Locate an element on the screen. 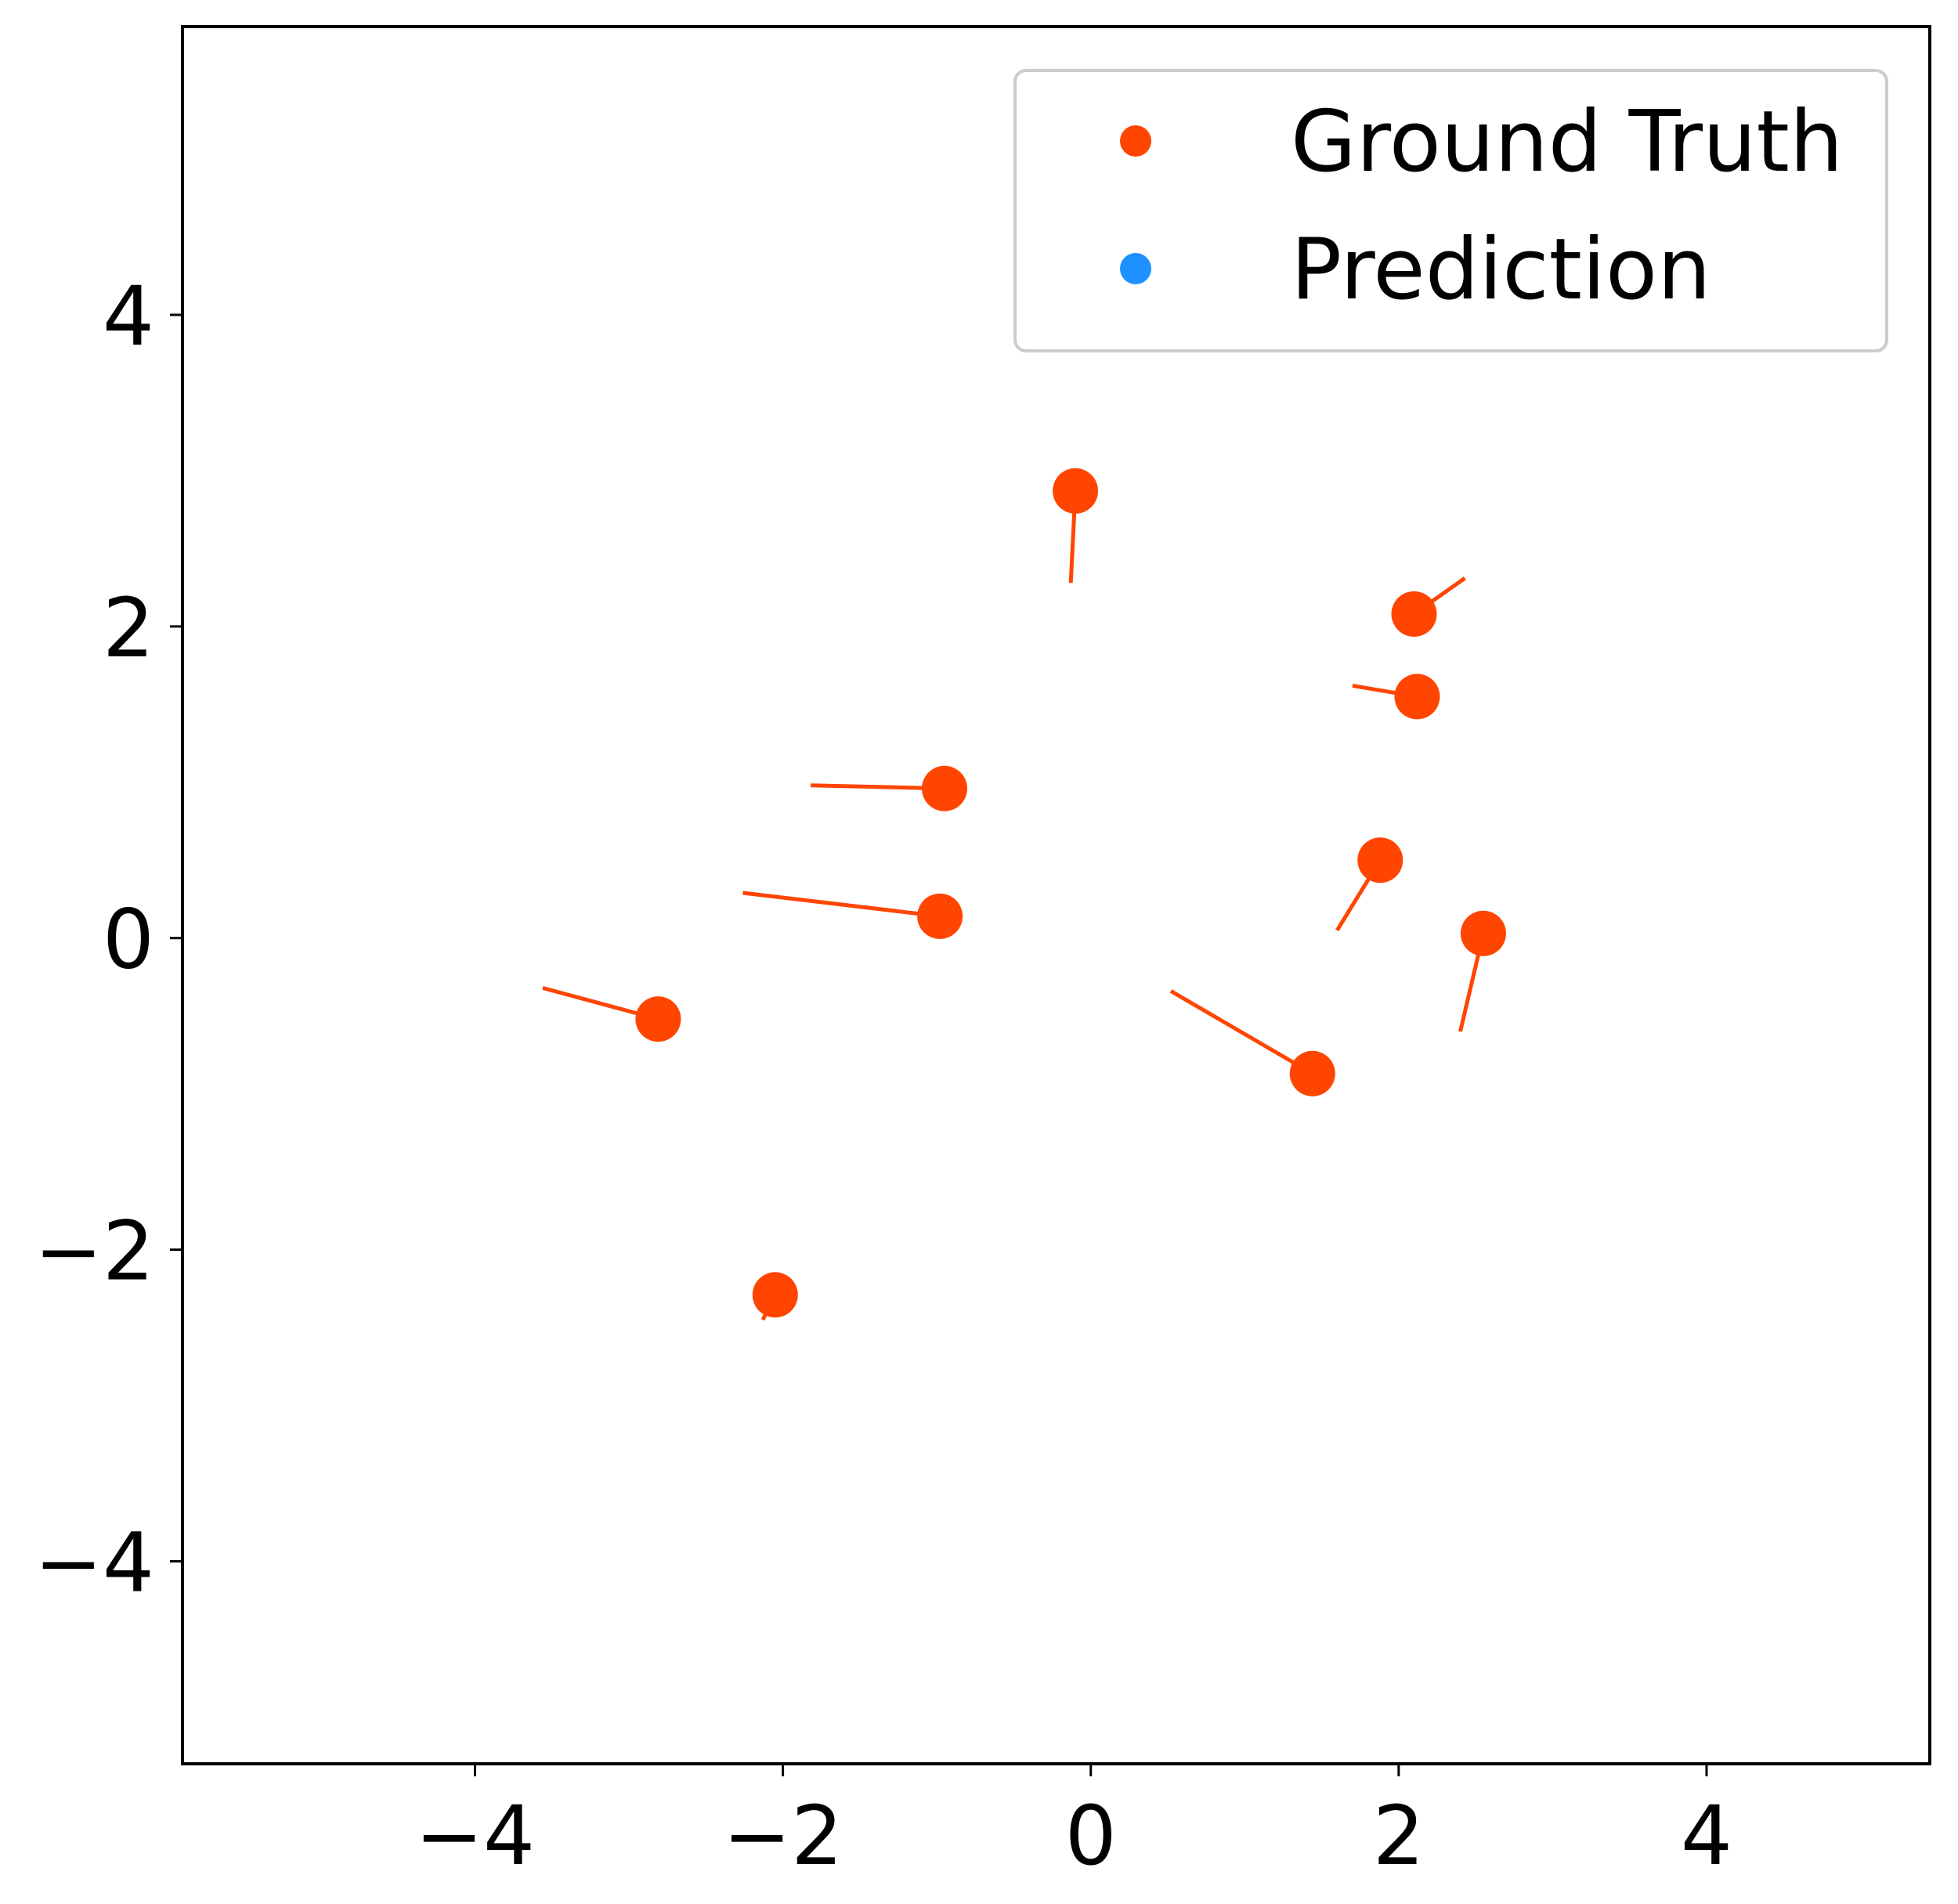  x-tick-label: 2 is located at coordinates (1399, 1836).